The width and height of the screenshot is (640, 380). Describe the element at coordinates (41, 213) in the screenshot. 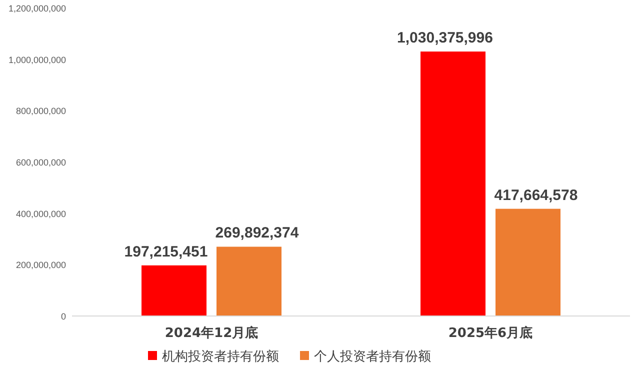

I see `y-tick-label: 400,000,000` at that location.